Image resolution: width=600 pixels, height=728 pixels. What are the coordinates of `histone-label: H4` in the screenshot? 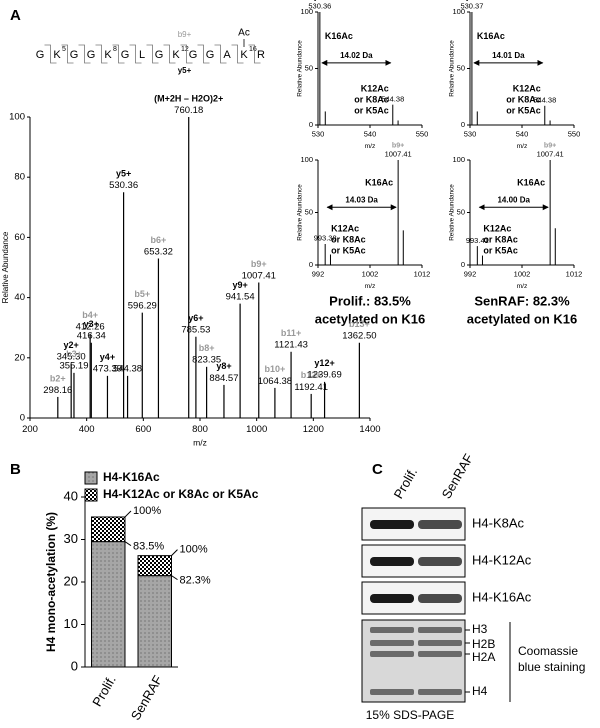 It's located at (480, 691).